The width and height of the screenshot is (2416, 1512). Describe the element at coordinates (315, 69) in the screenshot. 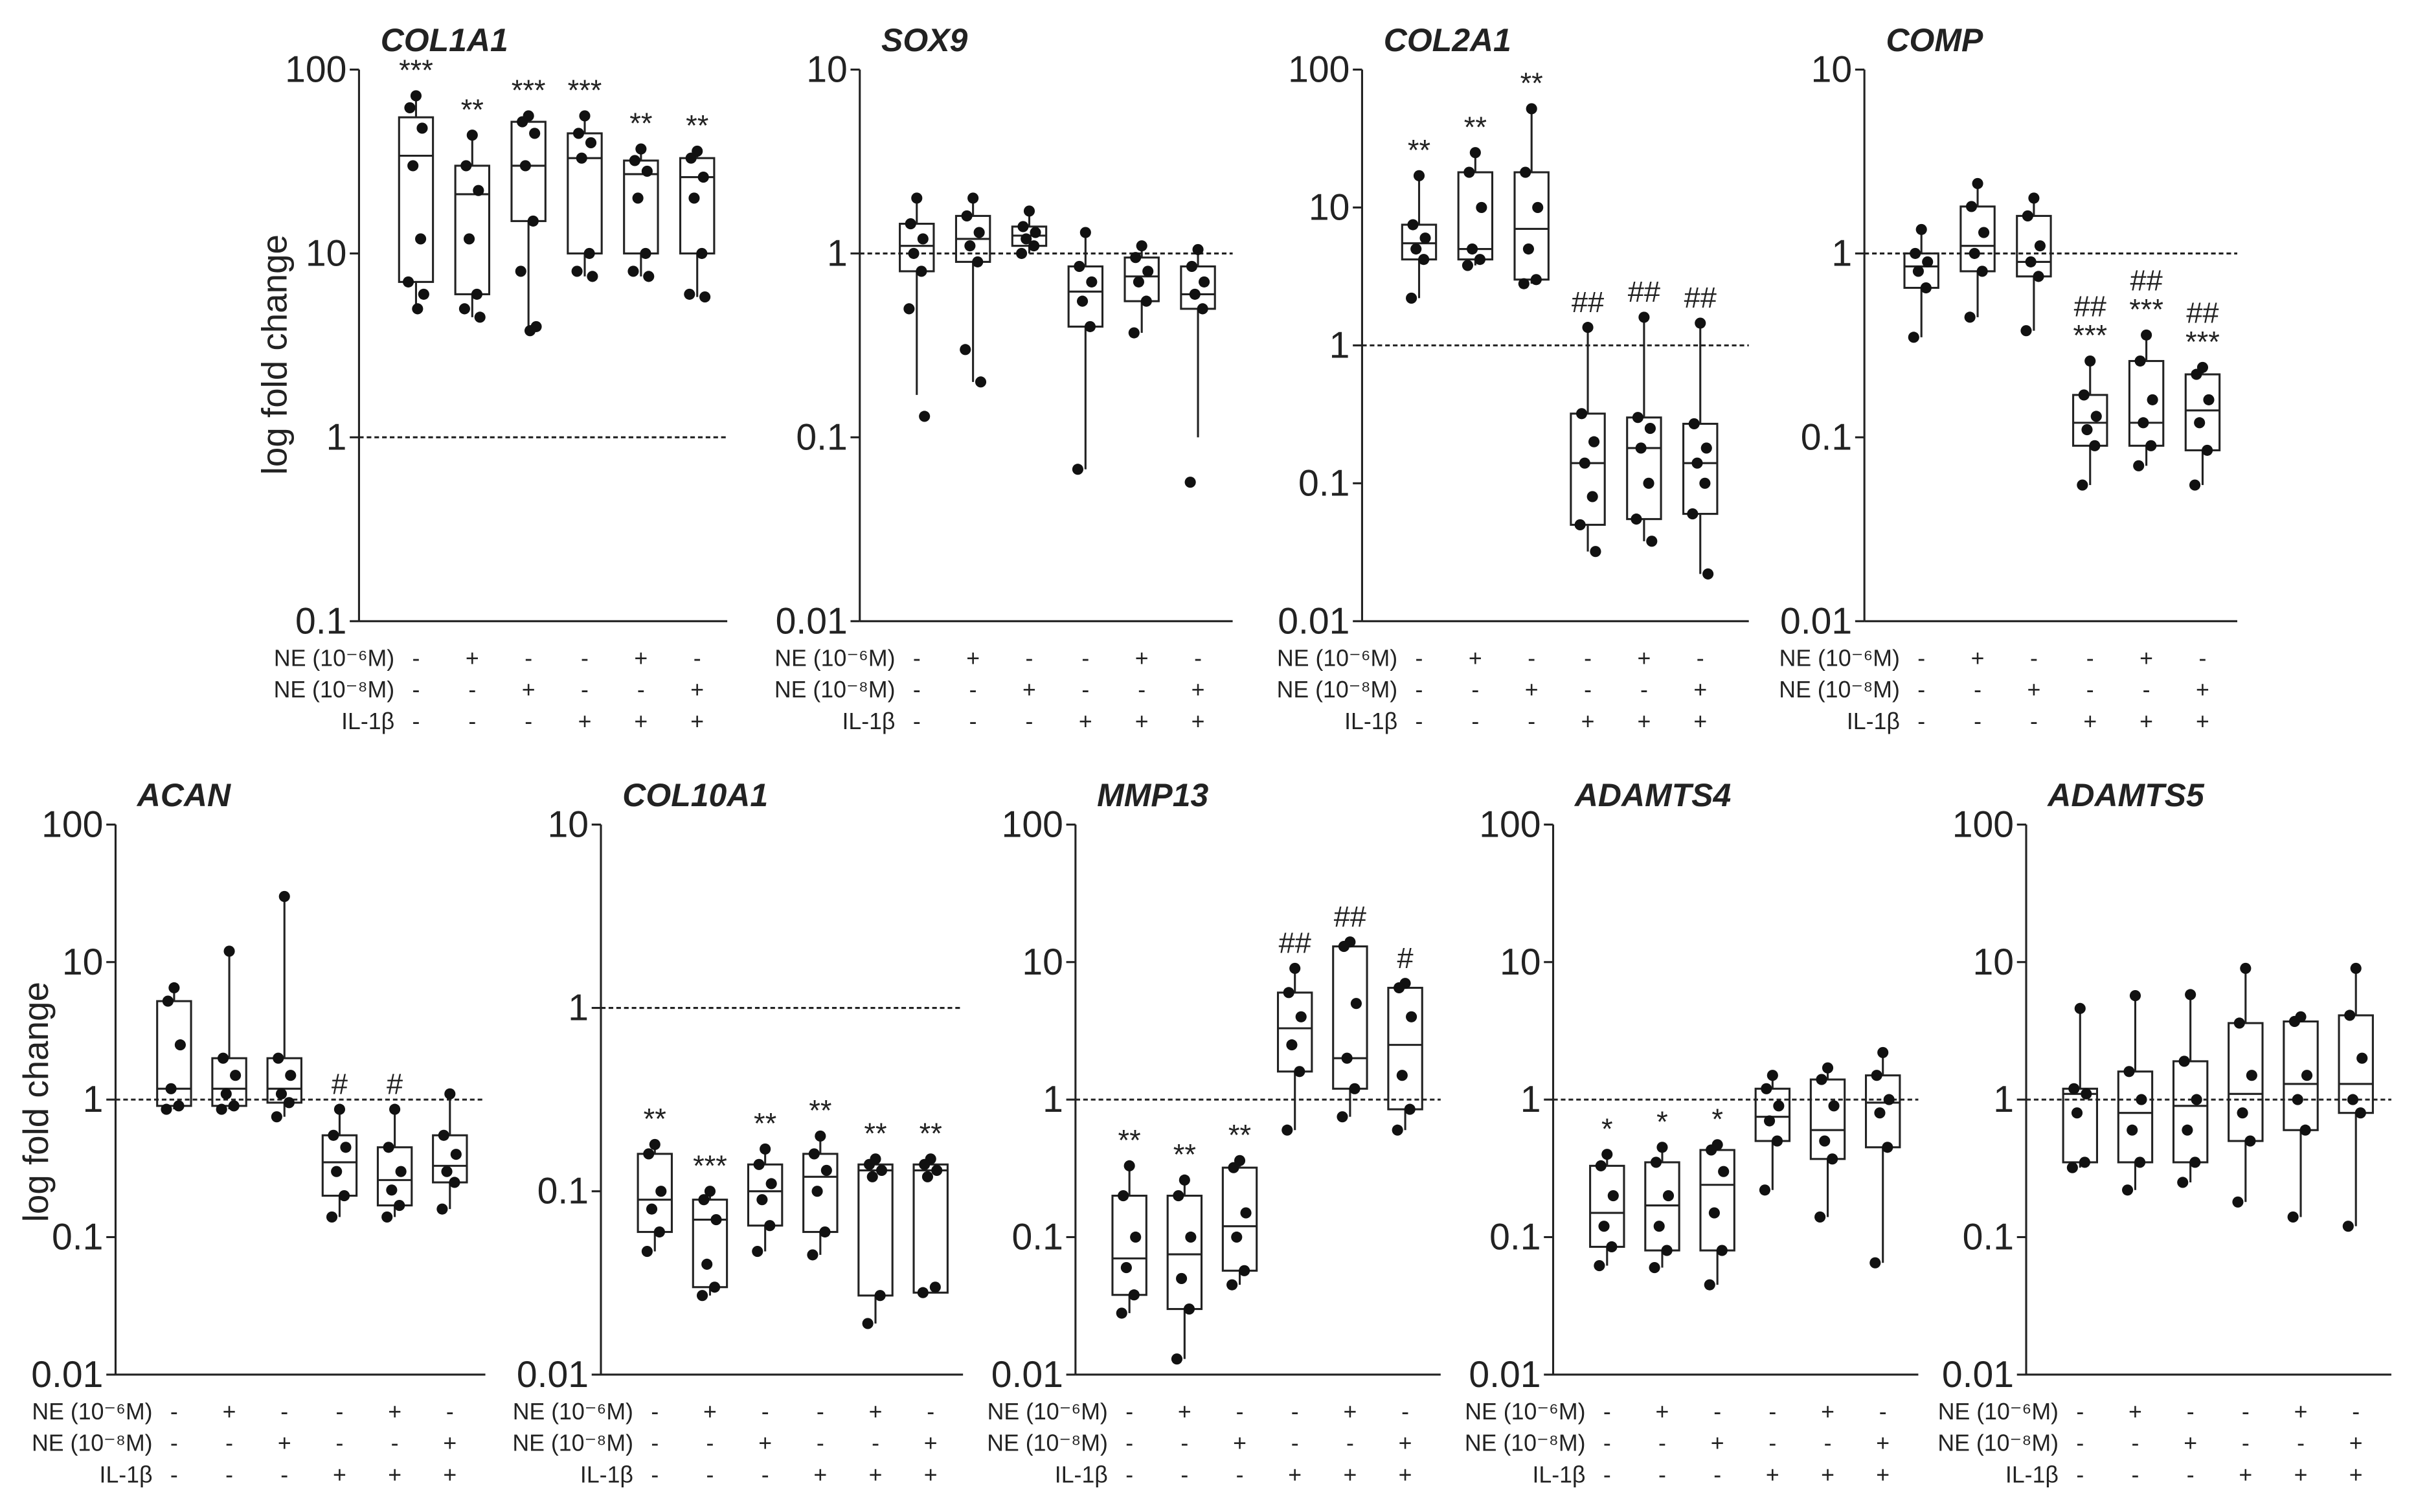

I see `y-tick-label: 100` at that location.